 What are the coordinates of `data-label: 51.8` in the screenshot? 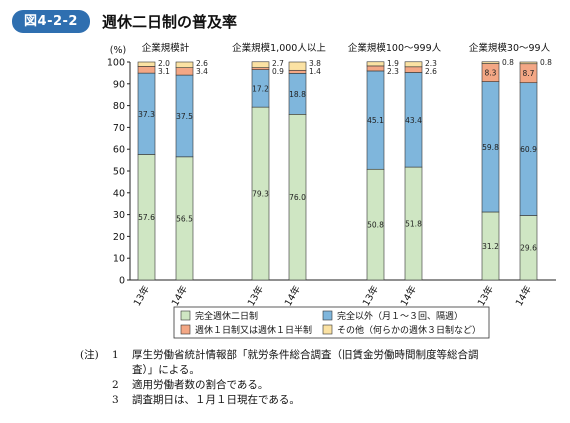 It's located at (413, 224).